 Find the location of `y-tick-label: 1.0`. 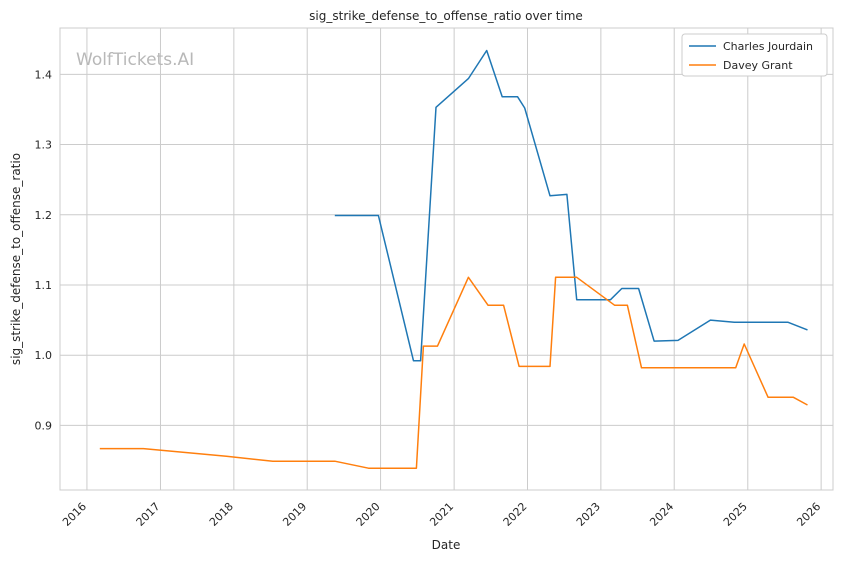

y-tick-label: 1.0 is located at coordinates (44, 355).